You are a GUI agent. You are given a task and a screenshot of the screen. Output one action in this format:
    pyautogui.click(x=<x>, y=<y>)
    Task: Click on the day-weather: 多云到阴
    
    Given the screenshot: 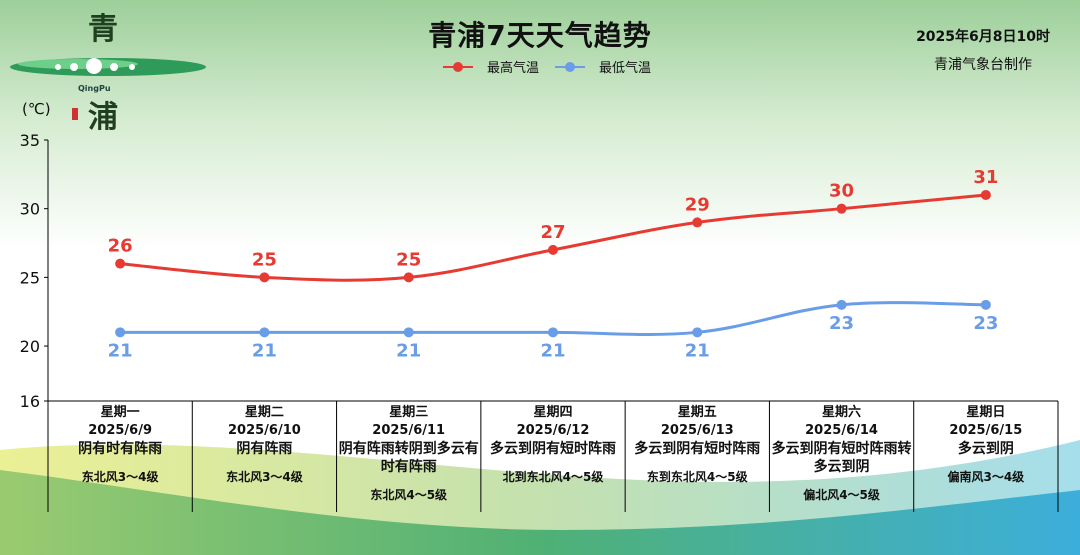 What is the action you would take?
    pyautogui.click(x=985, y=449)
    